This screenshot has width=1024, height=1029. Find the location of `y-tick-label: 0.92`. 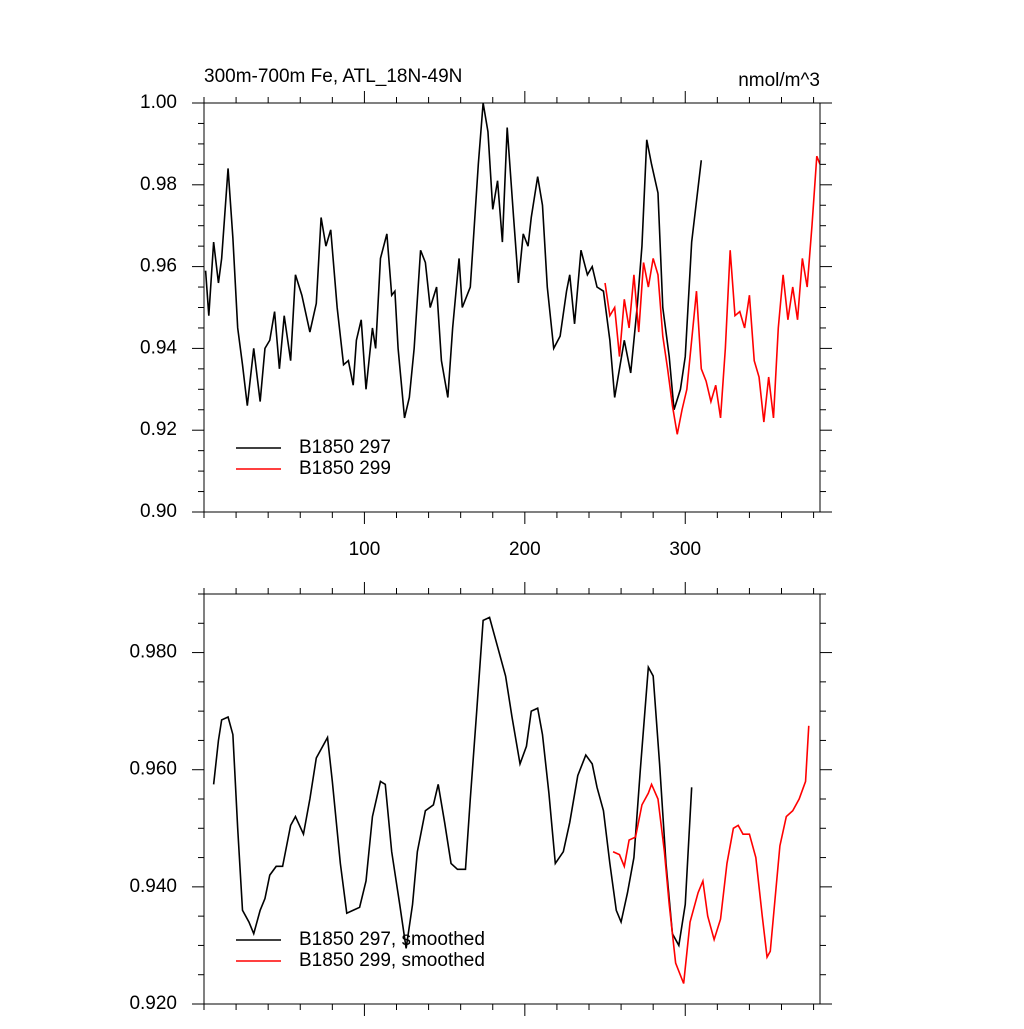

y-tick-label: 0.92 is located at coordinates (158, 429).